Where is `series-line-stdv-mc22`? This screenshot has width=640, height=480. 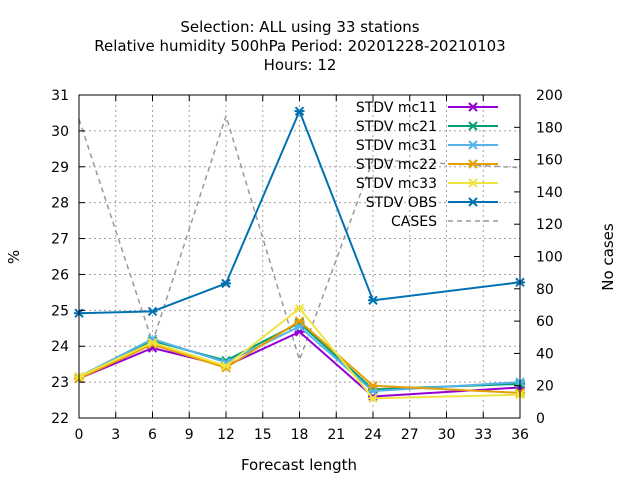
series-line-stdv-mc22 is located at coordinates (299, 357).